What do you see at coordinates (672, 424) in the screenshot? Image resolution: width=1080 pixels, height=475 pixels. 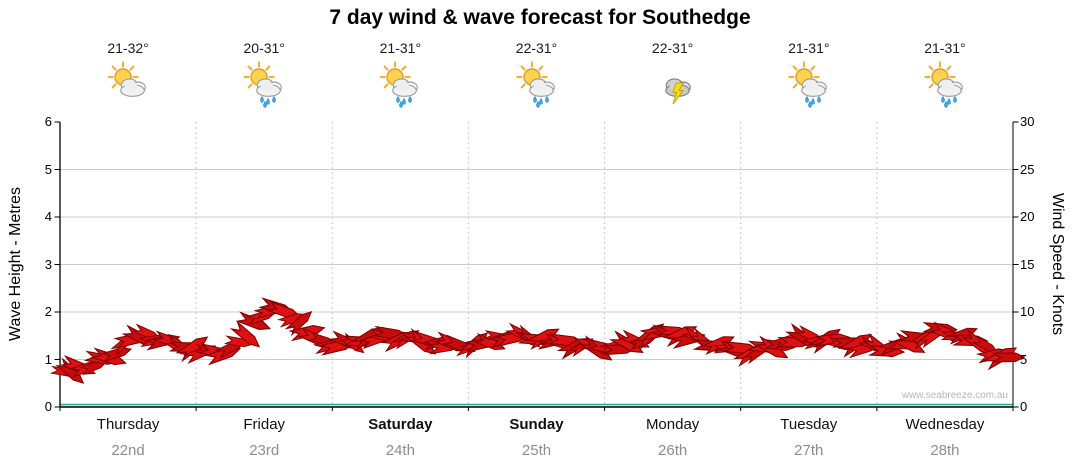 I see `day-label: Monday` at bounding box center [672, 424].